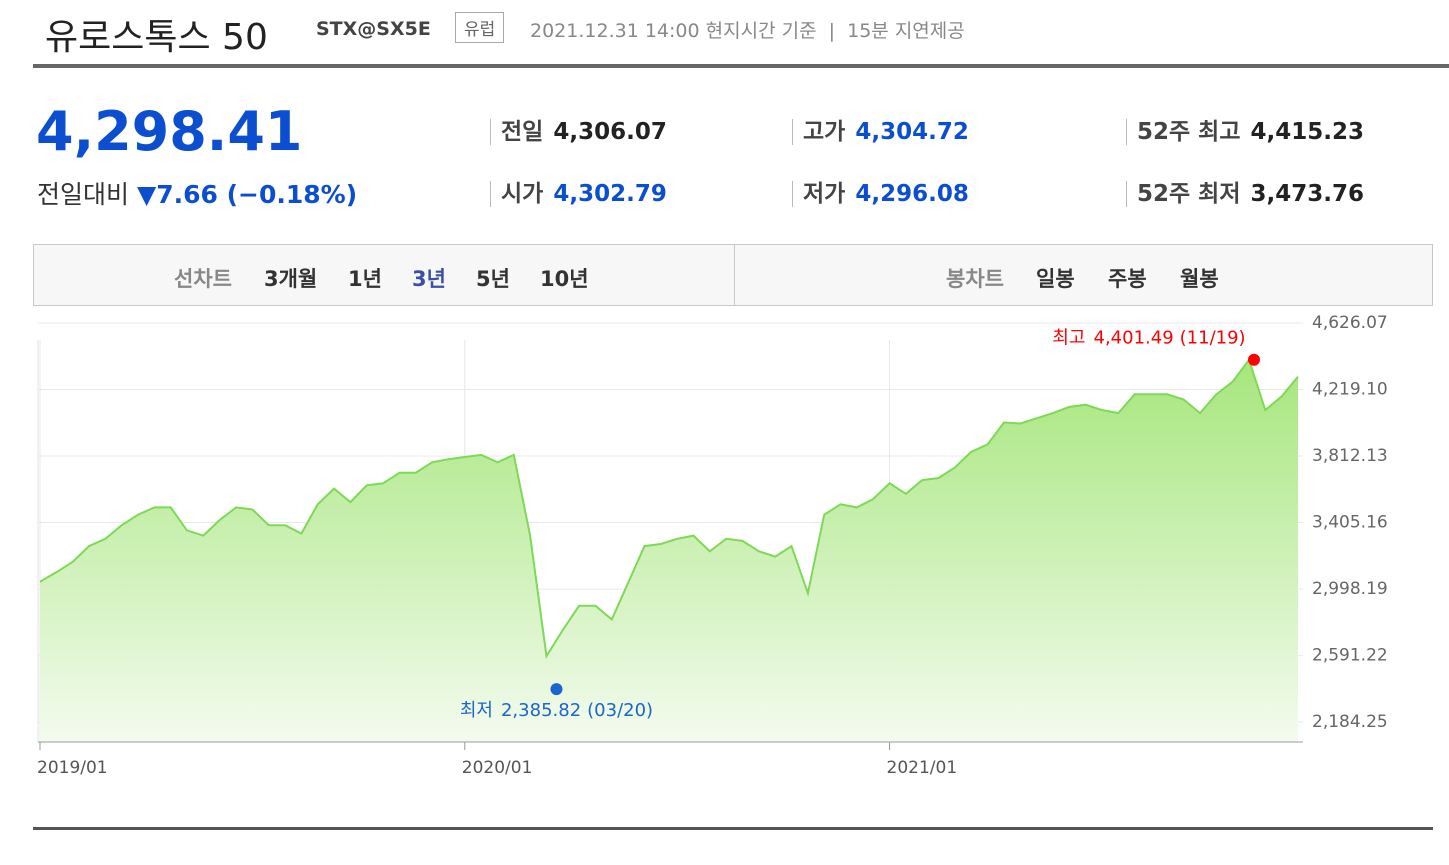 The image size is (1449, 865). Describe the element at coordinates (912, 132) in the screenshot. I see `stat-value: 4,304.72` at that location.